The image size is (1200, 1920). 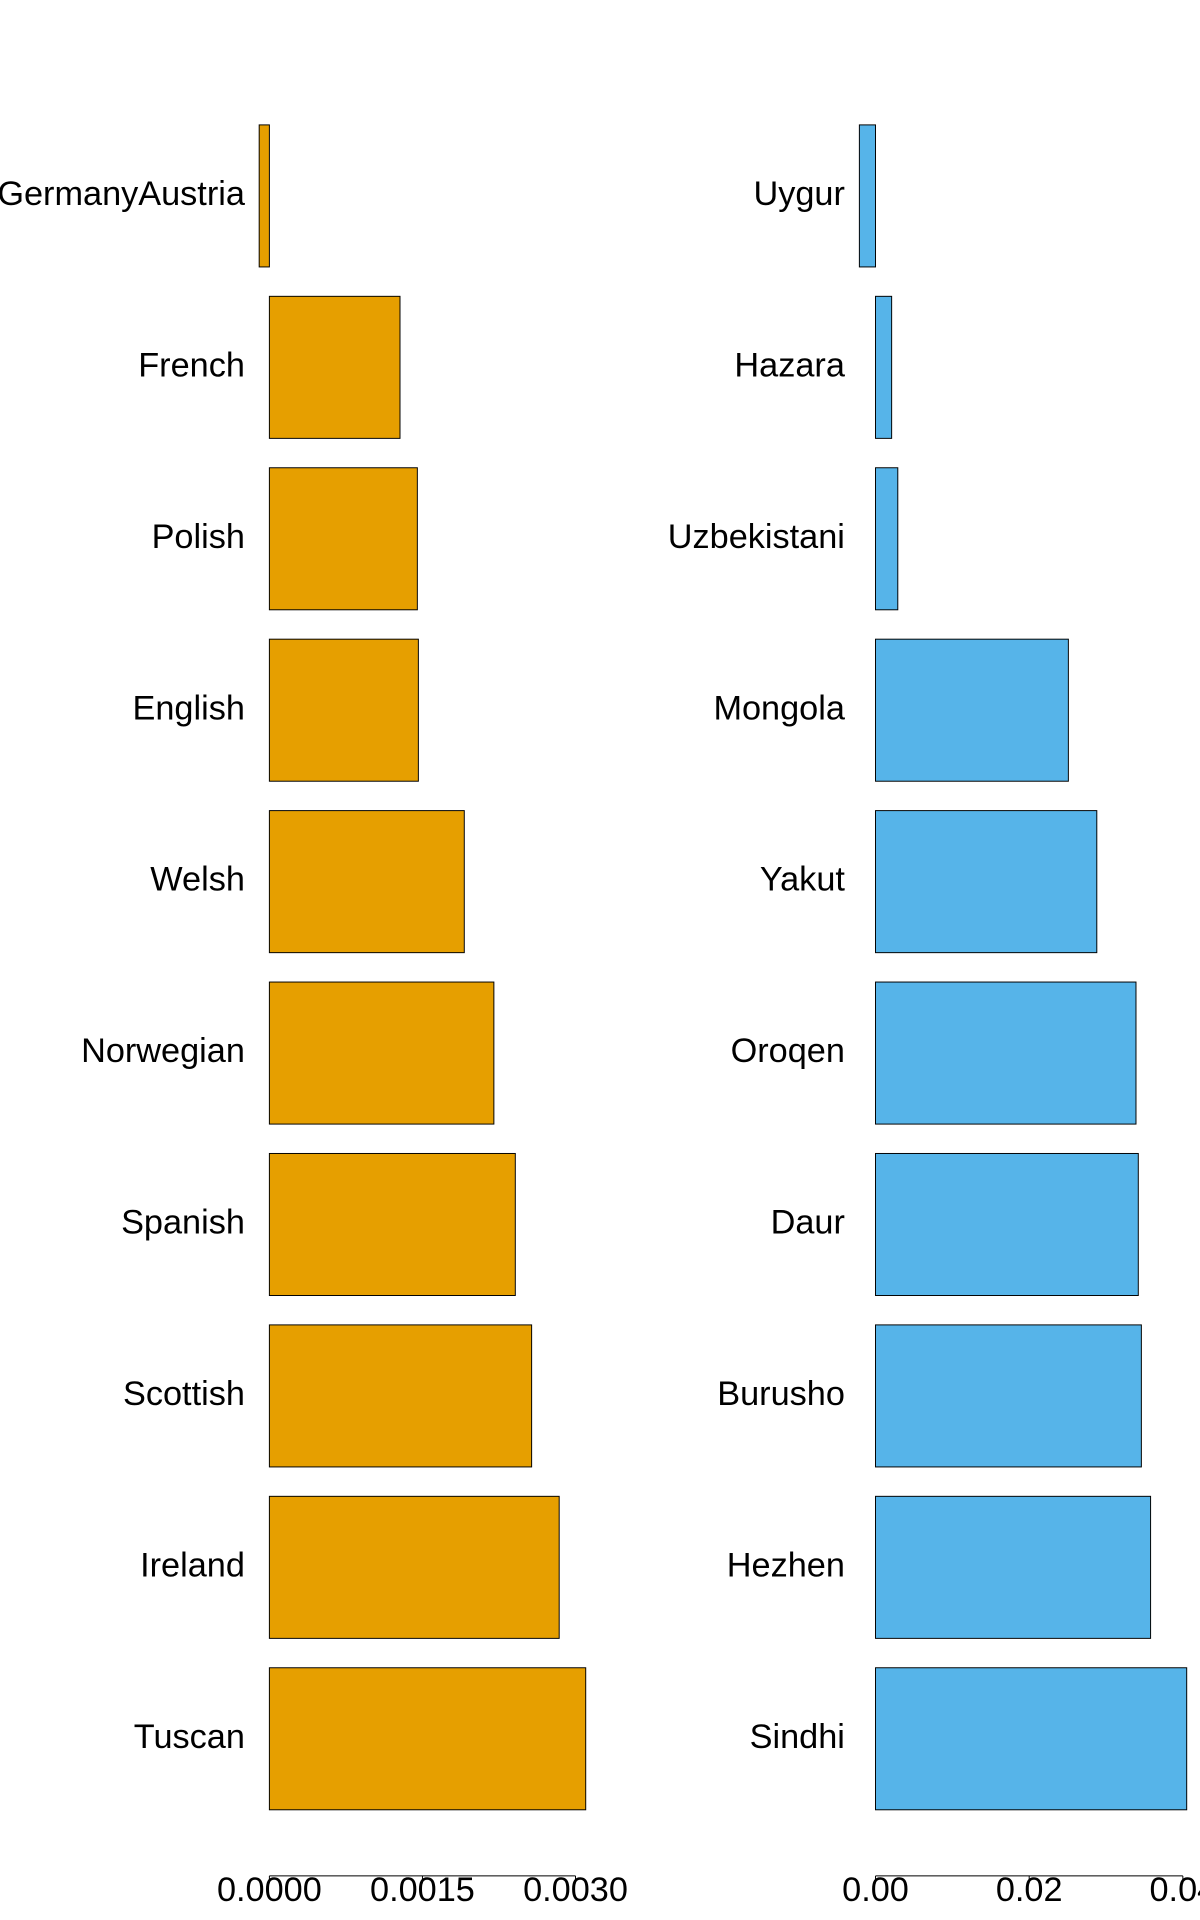 I want to click on category-label: Uzbekistani, so click(x=756, y=537).